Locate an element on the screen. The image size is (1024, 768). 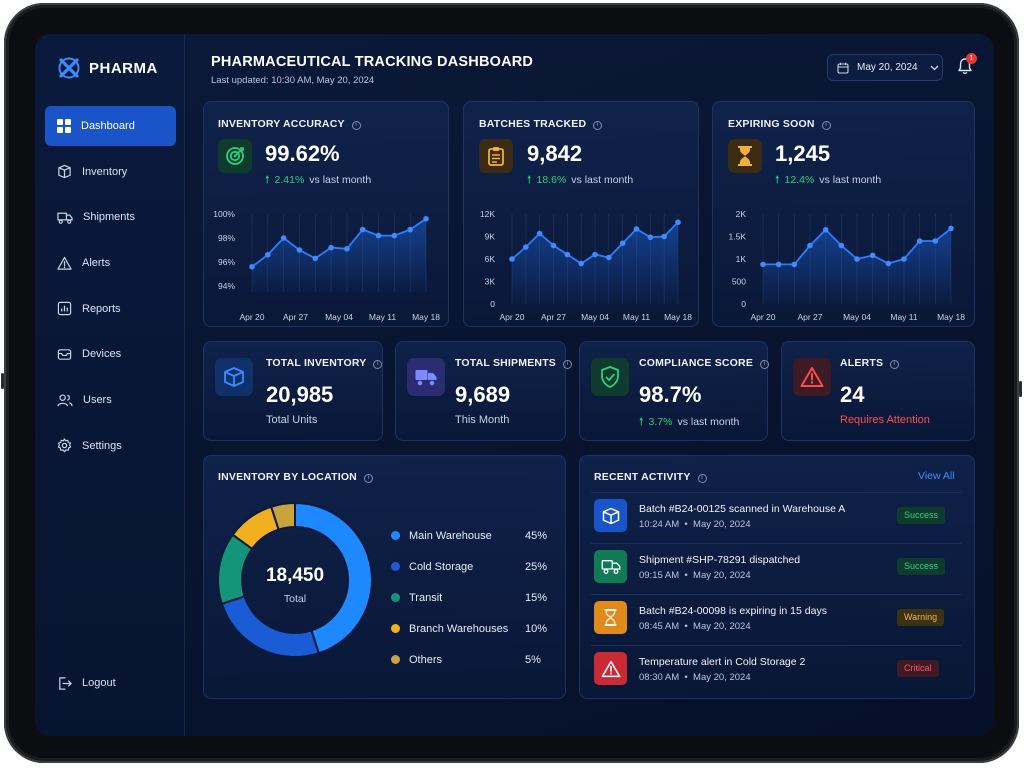
truck-icon is located at coordinates (610, 566).